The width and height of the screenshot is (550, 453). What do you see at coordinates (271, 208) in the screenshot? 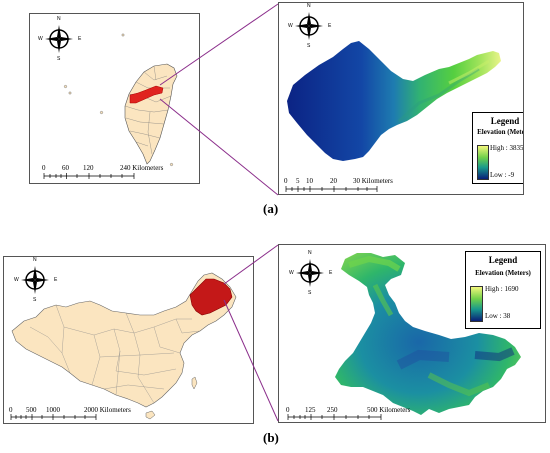
I see `panel-label-a: (a)` at bounding box center [271, 208].